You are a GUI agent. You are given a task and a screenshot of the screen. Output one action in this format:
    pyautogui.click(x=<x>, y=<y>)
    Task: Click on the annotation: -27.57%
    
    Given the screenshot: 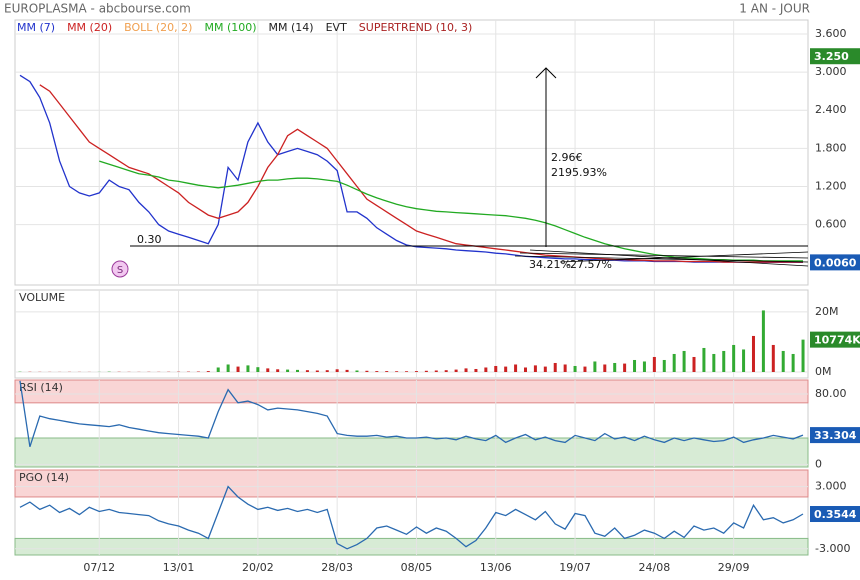 What is the action you would take?
    pyautogui.click(x=589, y=264)
    